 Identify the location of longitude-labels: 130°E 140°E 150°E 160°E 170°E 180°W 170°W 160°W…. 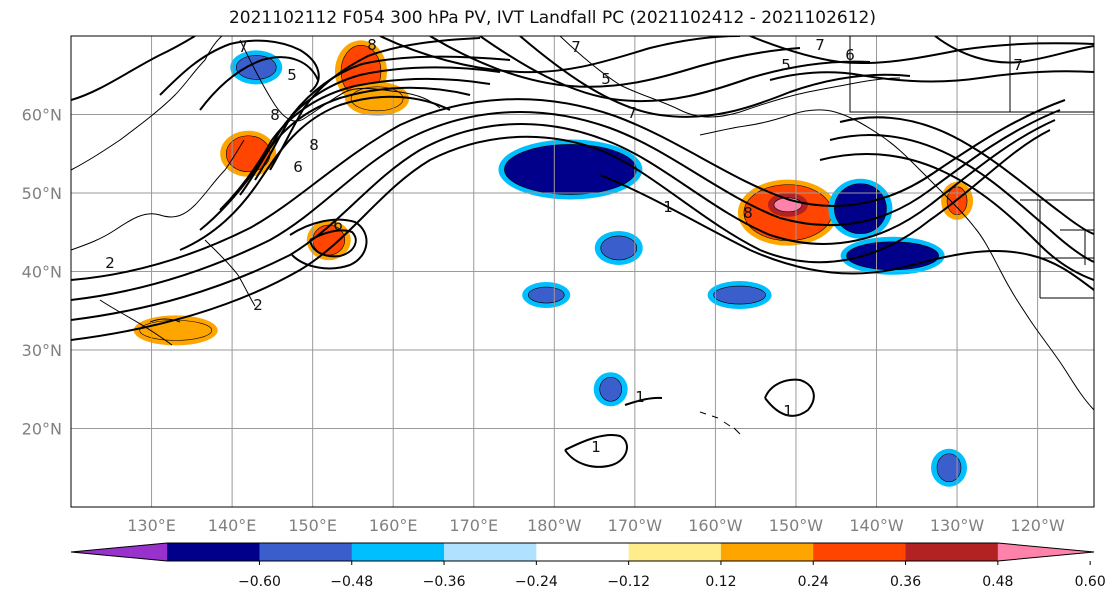
(596, 525).